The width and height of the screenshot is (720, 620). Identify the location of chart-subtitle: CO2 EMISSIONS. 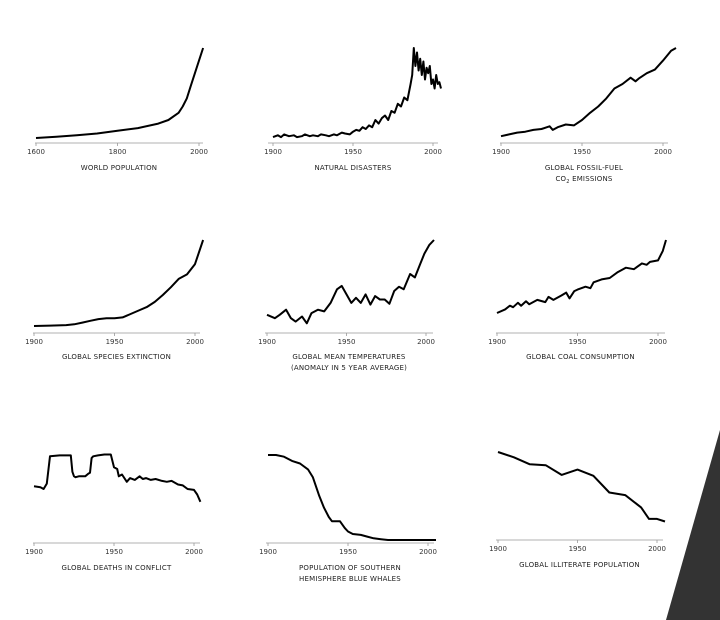
(583, 180).